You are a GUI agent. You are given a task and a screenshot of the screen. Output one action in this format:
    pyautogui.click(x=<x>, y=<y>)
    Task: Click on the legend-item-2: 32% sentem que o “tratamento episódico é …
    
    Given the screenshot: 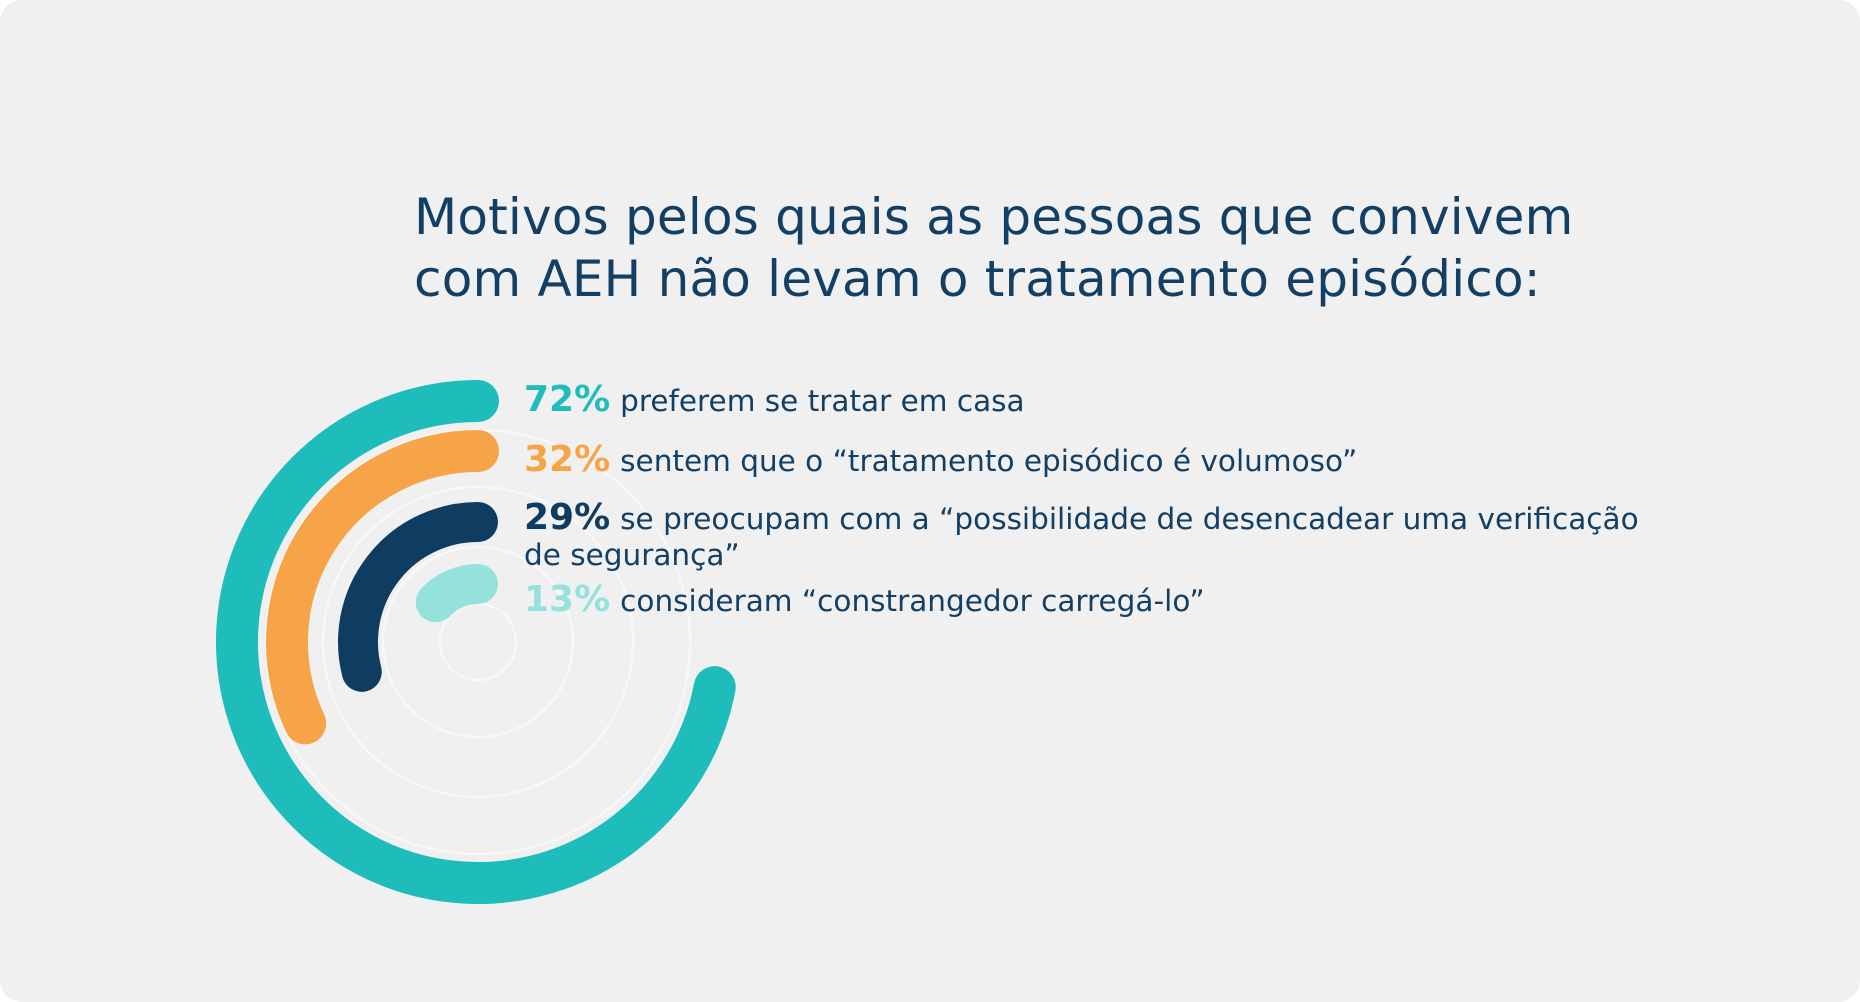 What is the action you would take?
    pyautogui.click(x=1084, y=460)
    